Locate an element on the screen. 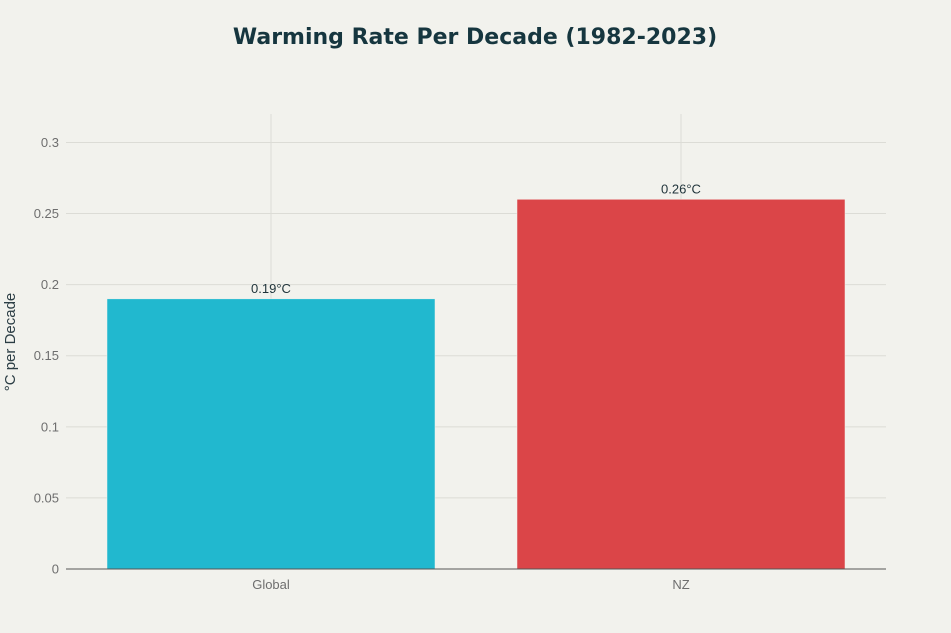 The image size is (951, 633). y-tick-label: 0 is located at coordinates (55, 569).